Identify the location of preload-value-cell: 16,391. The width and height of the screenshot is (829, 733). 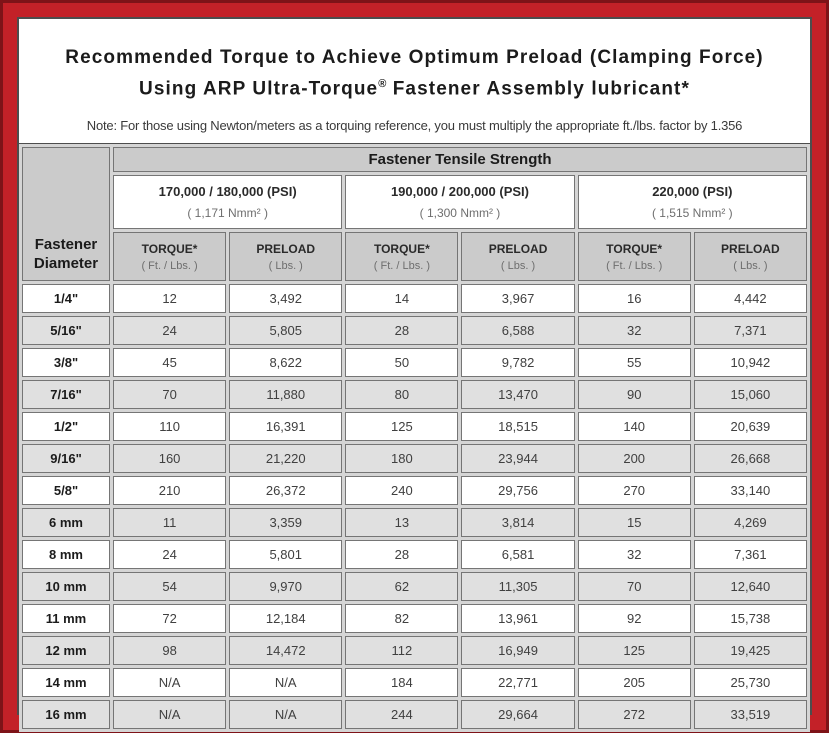
(286, 426).